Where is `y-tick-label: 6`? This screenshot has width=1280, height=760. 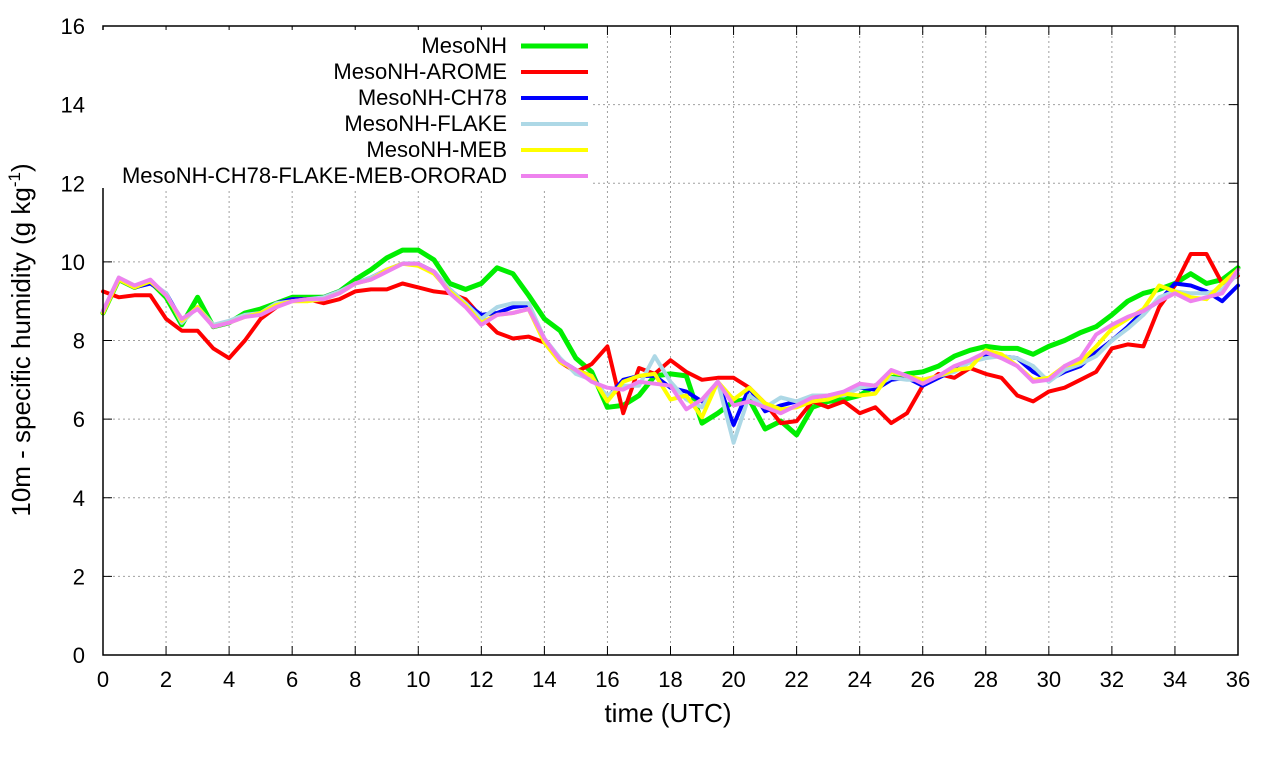
y-tick-label: 6 is located at coordinates (79, 419).